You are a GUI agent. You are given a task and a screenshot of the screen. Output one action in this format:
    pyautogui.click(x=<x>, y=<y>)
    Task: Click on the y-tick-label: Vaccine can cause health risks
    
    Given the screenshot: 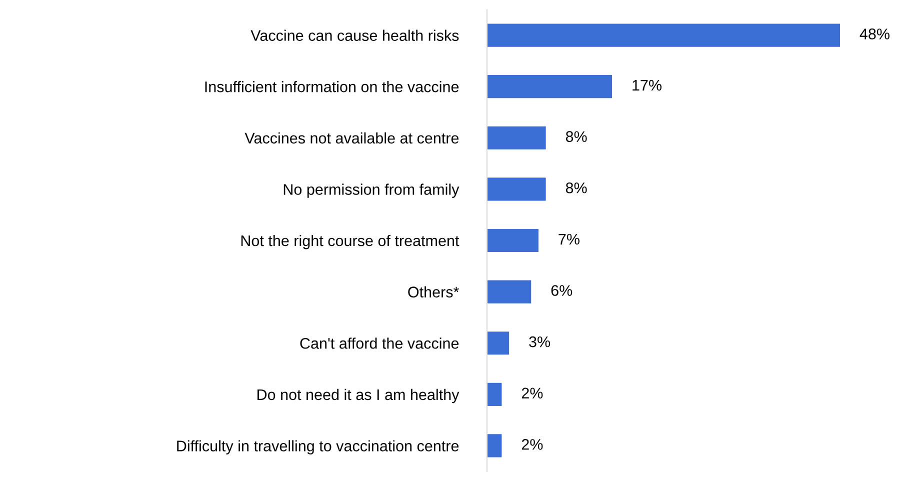 What is the action you would take?
    pyautogui.click(x=354, y=35)
    